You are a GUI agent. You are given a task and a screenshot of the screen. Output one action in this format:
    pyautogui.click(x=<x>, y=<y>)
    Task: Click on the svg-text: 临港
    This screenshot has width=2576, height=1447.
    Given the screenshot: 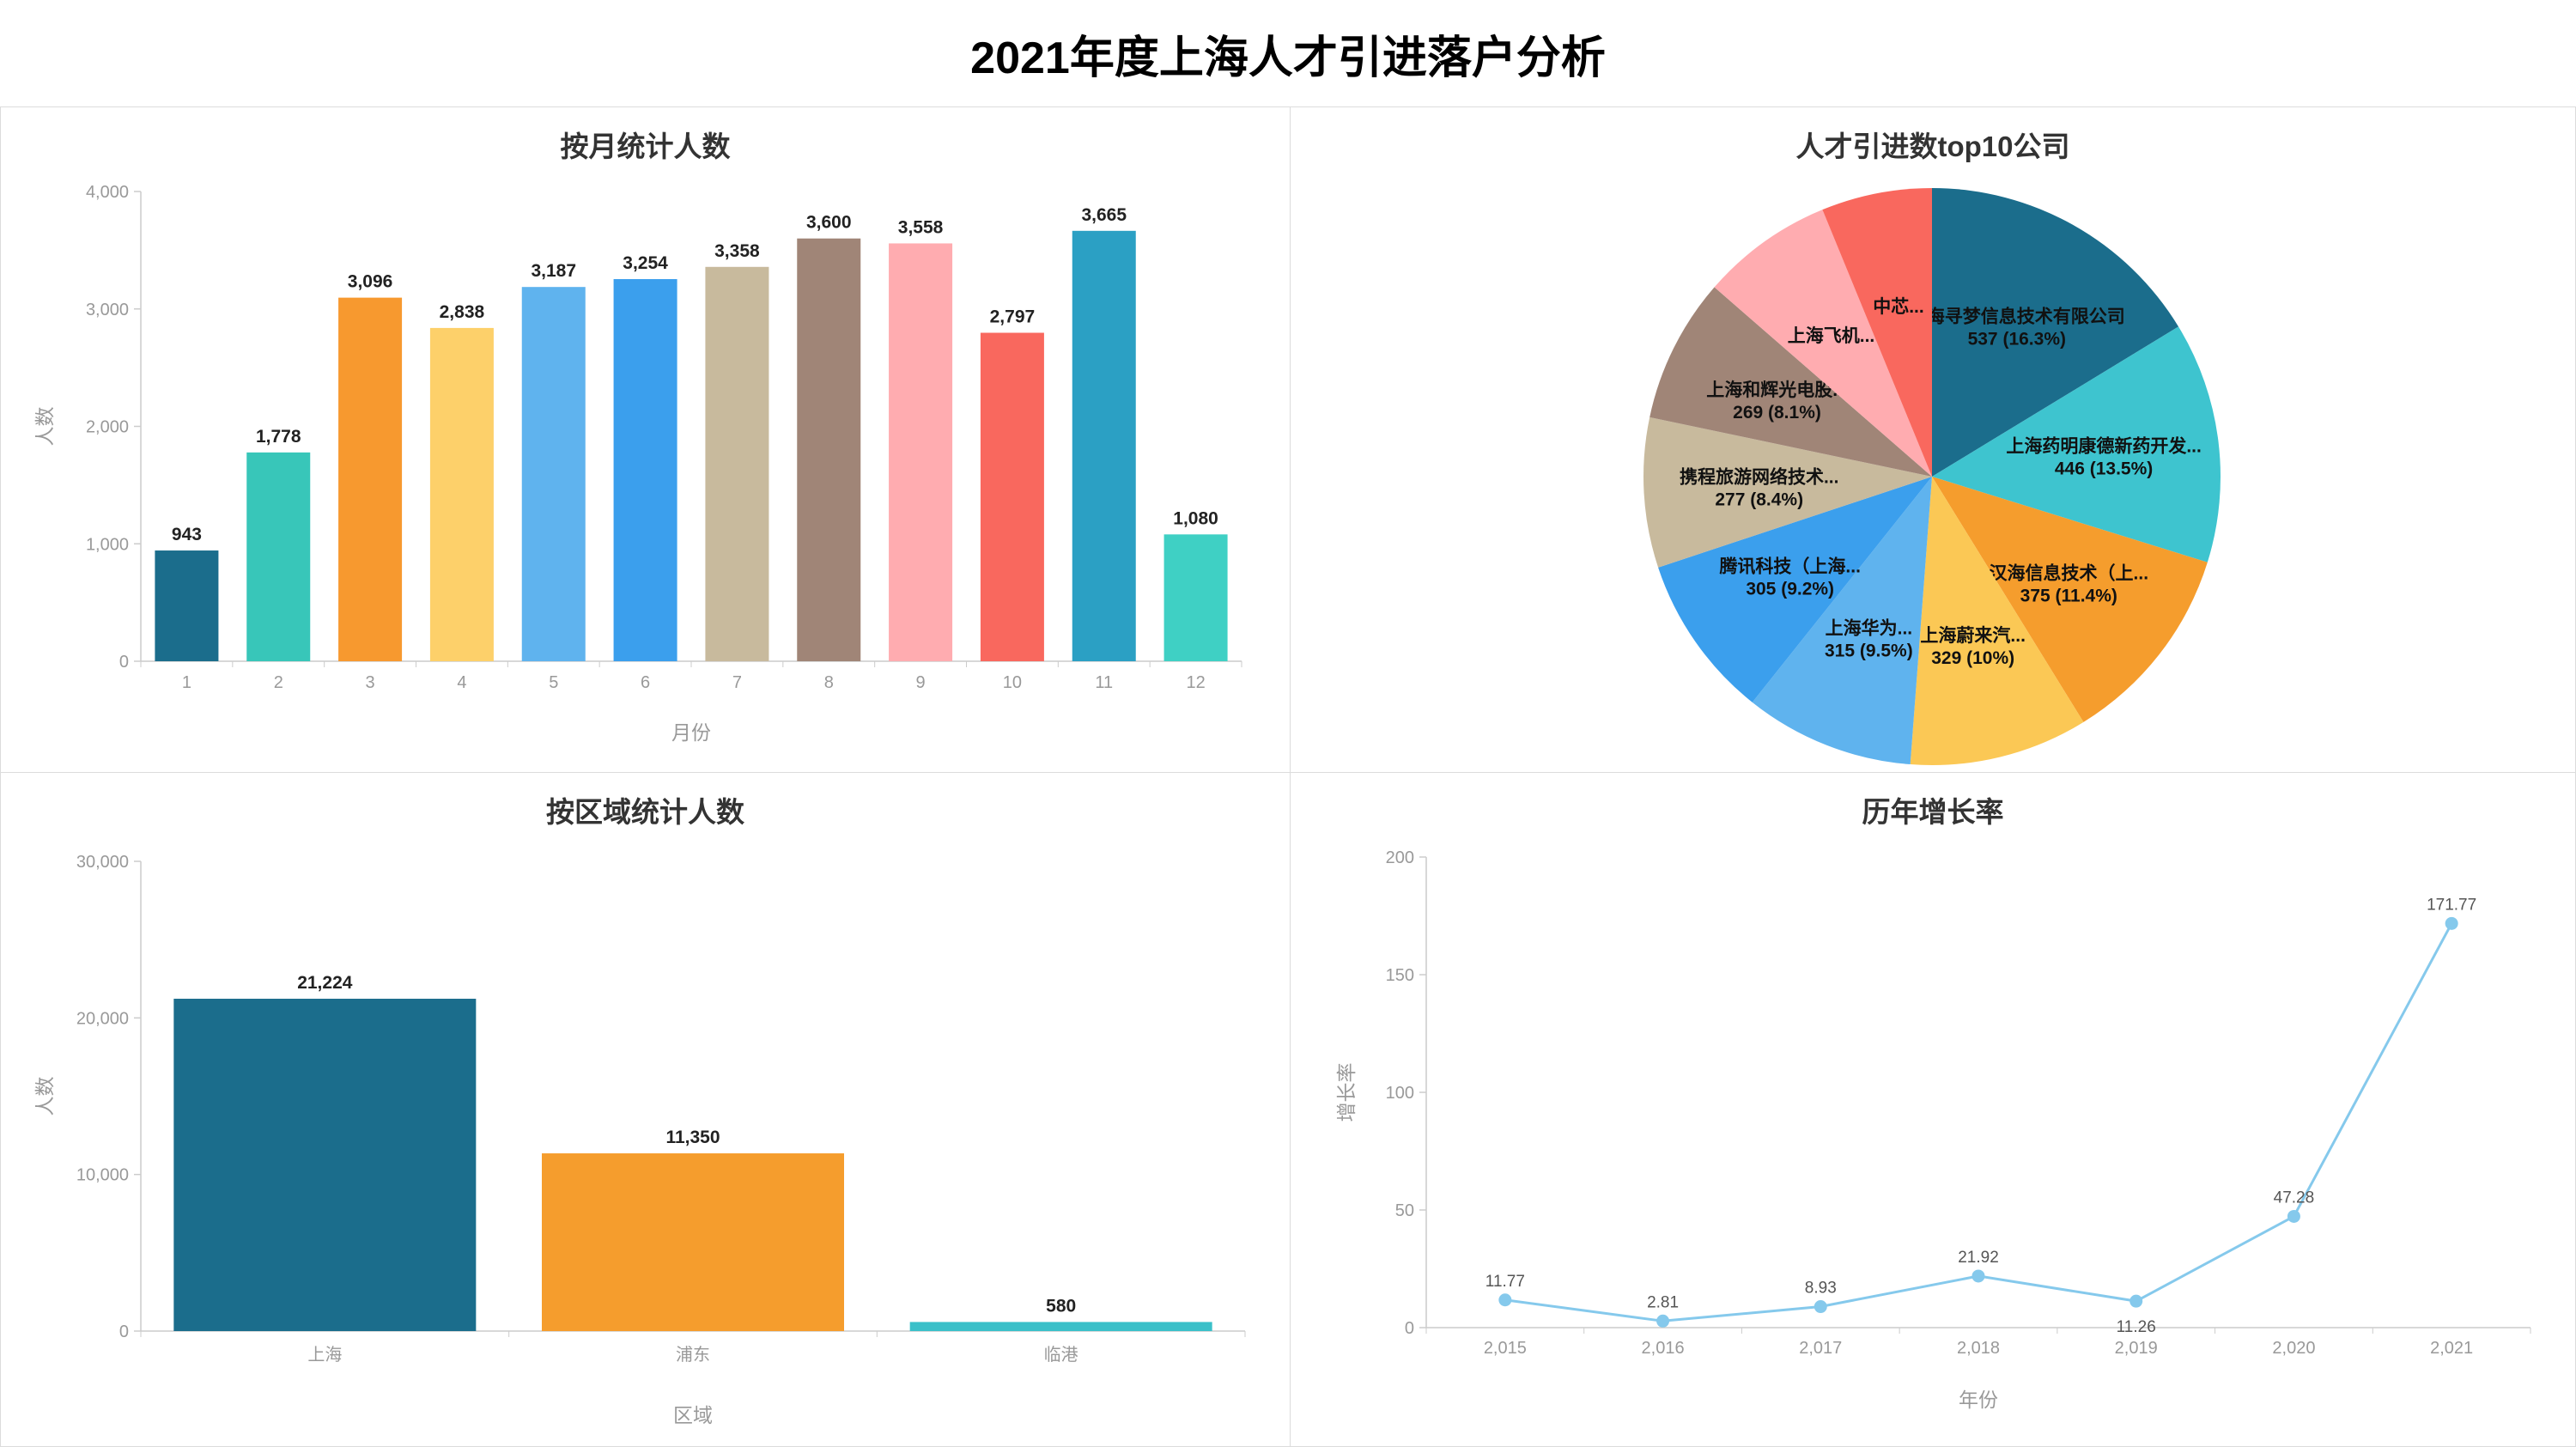 What is the action you would take?
    pyautogui.click(x=1060, y=1355)
    